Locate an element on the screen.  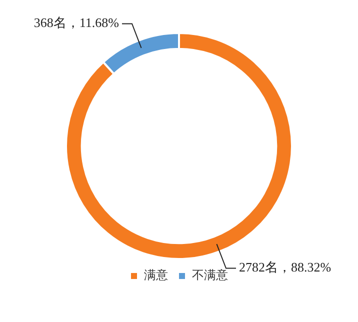
legend-label: 满意 is located at coordinates (156, 275).